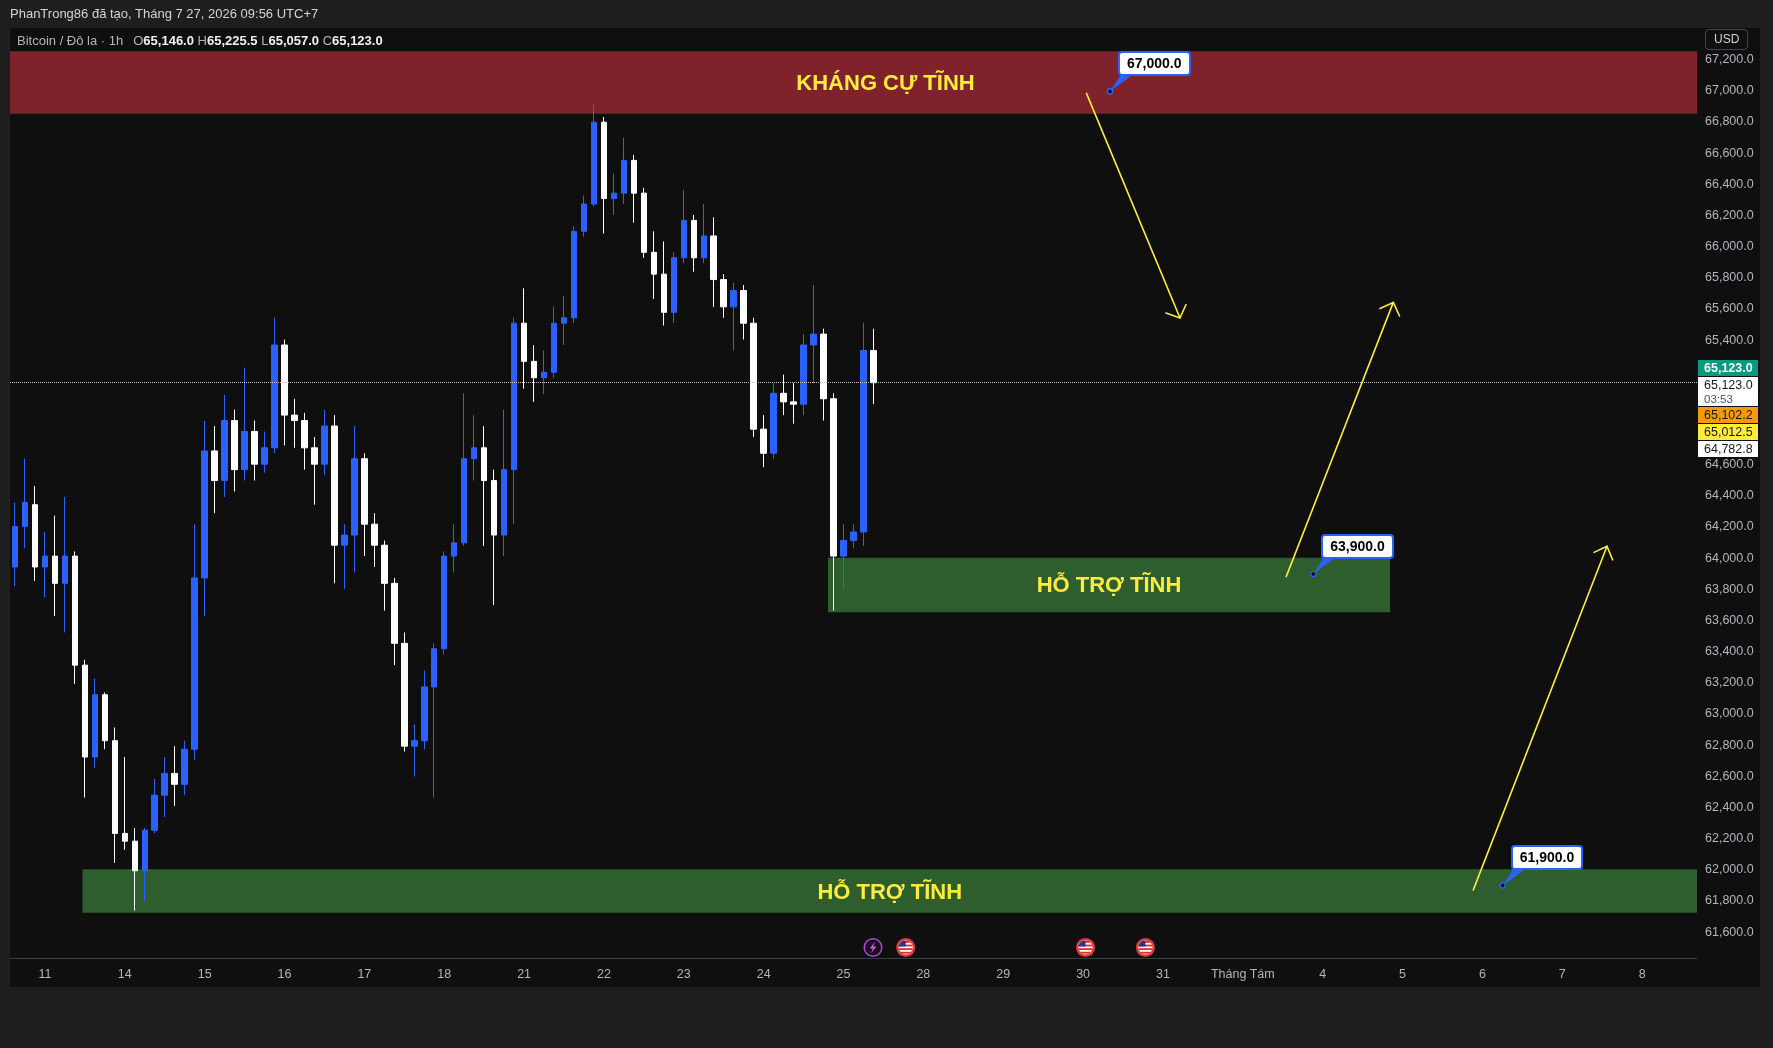  What do you see at coordinates (364, 973) in the screenshot?
I see `x-tick-label: 17` at bounding box center [364, 973].